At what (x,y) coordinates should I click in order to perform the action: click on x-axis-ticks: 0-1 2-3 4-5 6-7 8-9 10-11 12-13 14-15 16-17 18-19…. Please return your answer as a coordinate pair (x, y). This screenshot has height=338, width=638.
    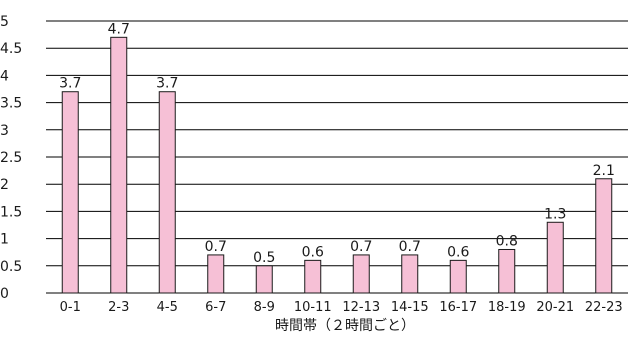
    Looking at the image, I should click on (341, 307).